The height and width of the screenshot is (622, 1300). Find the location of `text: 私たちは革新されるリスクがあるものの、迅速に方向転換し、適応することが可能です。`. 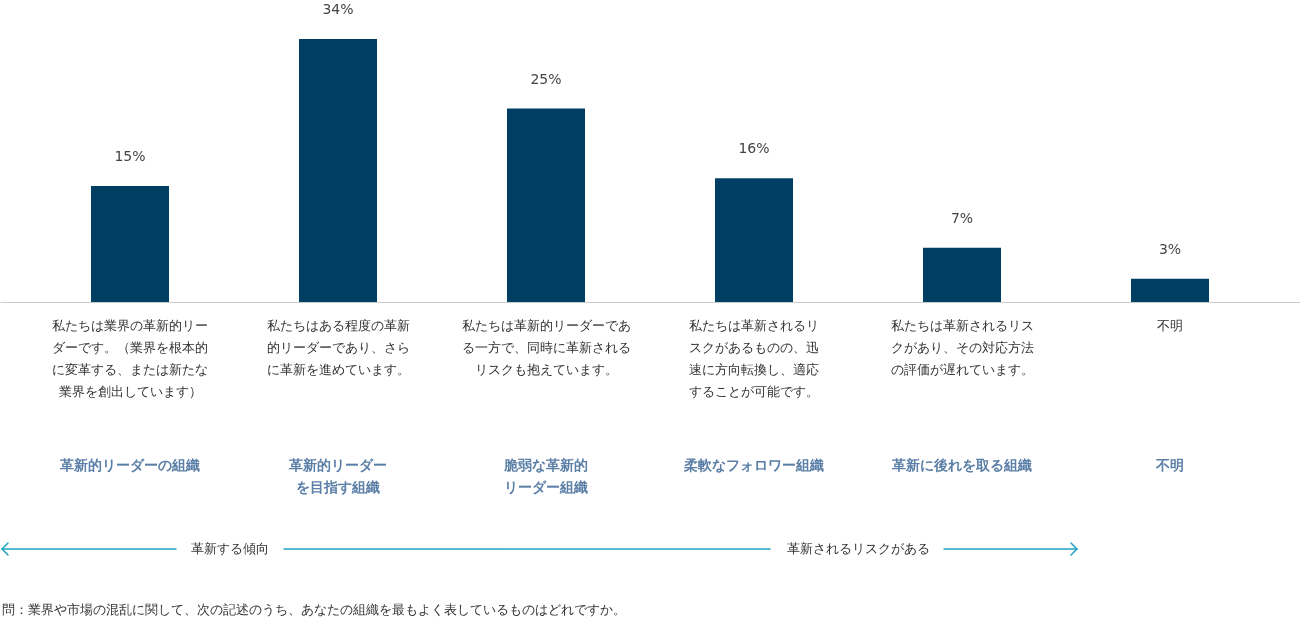

text: 私たちは革新されるリスクがあるものの、迅速に方向転換し、適応することが可能です。 is located at coordinates (754, 358).